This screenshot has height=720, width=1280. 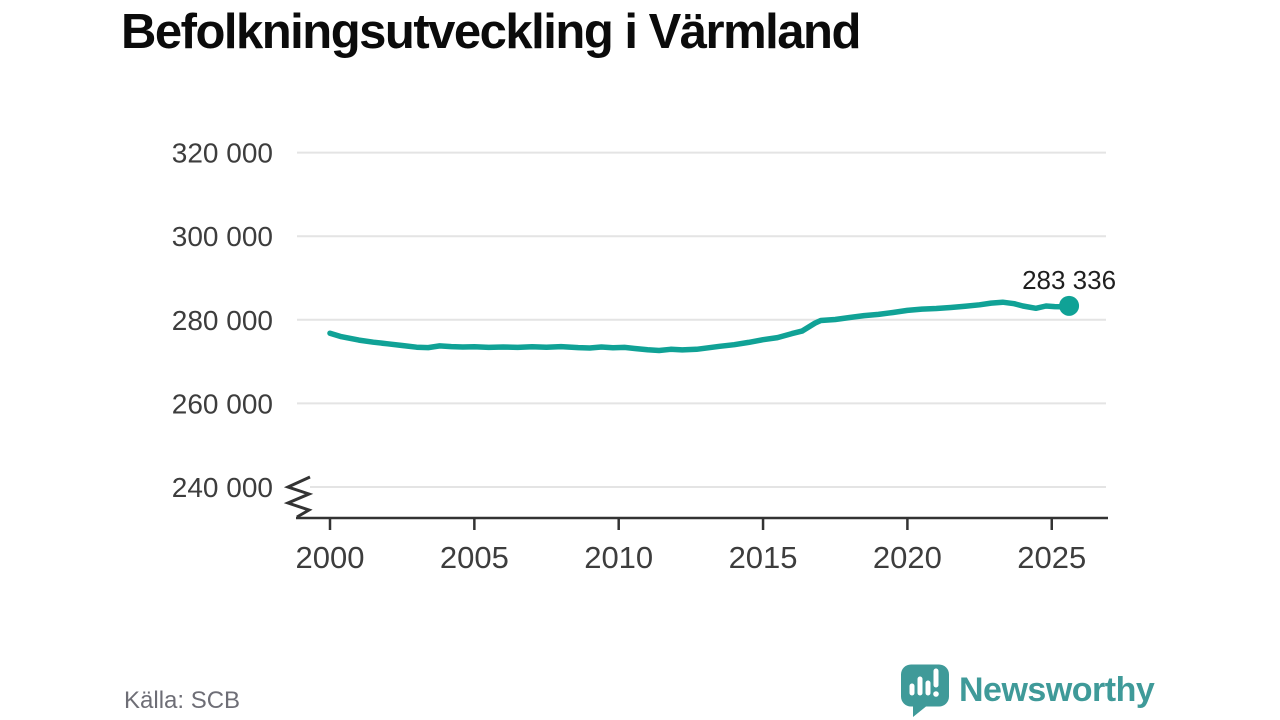 I want to click on brand-logo: Newsworthy, so click(x=1027, y=690).